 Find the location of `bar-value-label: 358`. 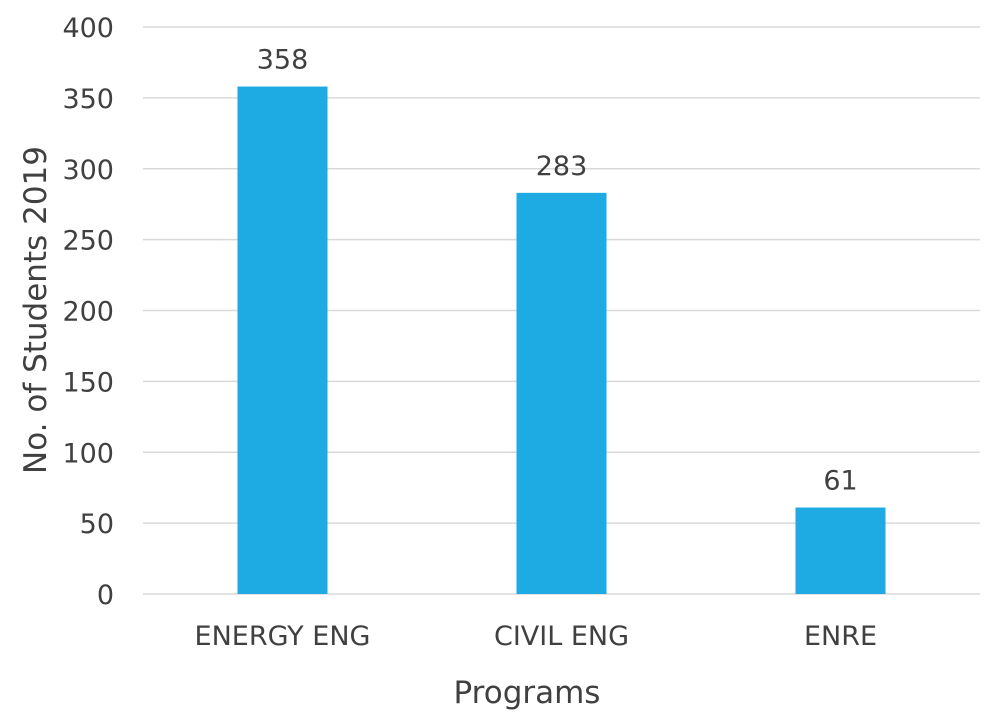

bar-value-label: 358 is located at coordinates (283, 60).